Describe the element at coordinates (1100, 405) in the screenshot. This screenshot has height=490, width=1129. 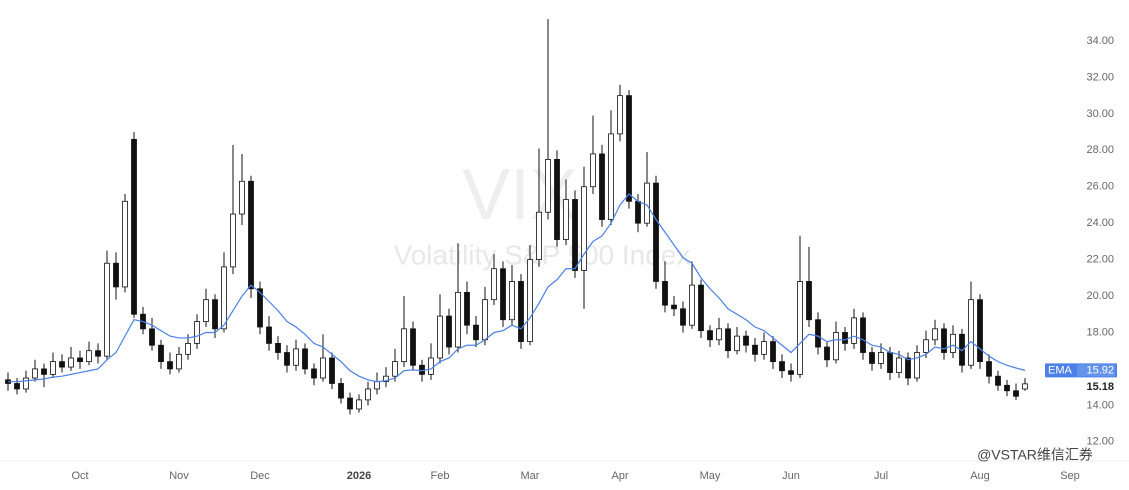
I see `y-tick-label: 14.00` at that location.